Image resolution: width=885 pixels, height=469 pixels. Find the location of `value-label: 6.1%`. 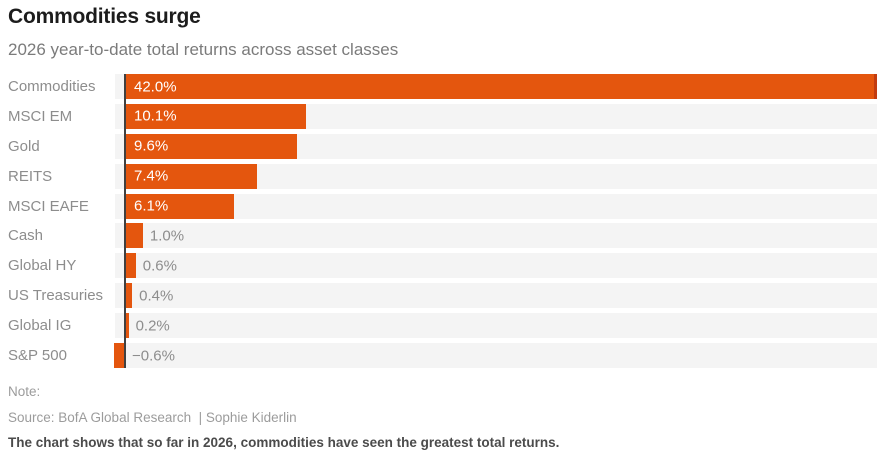

value-label: 6.1% is located at coordinates (151, 206).